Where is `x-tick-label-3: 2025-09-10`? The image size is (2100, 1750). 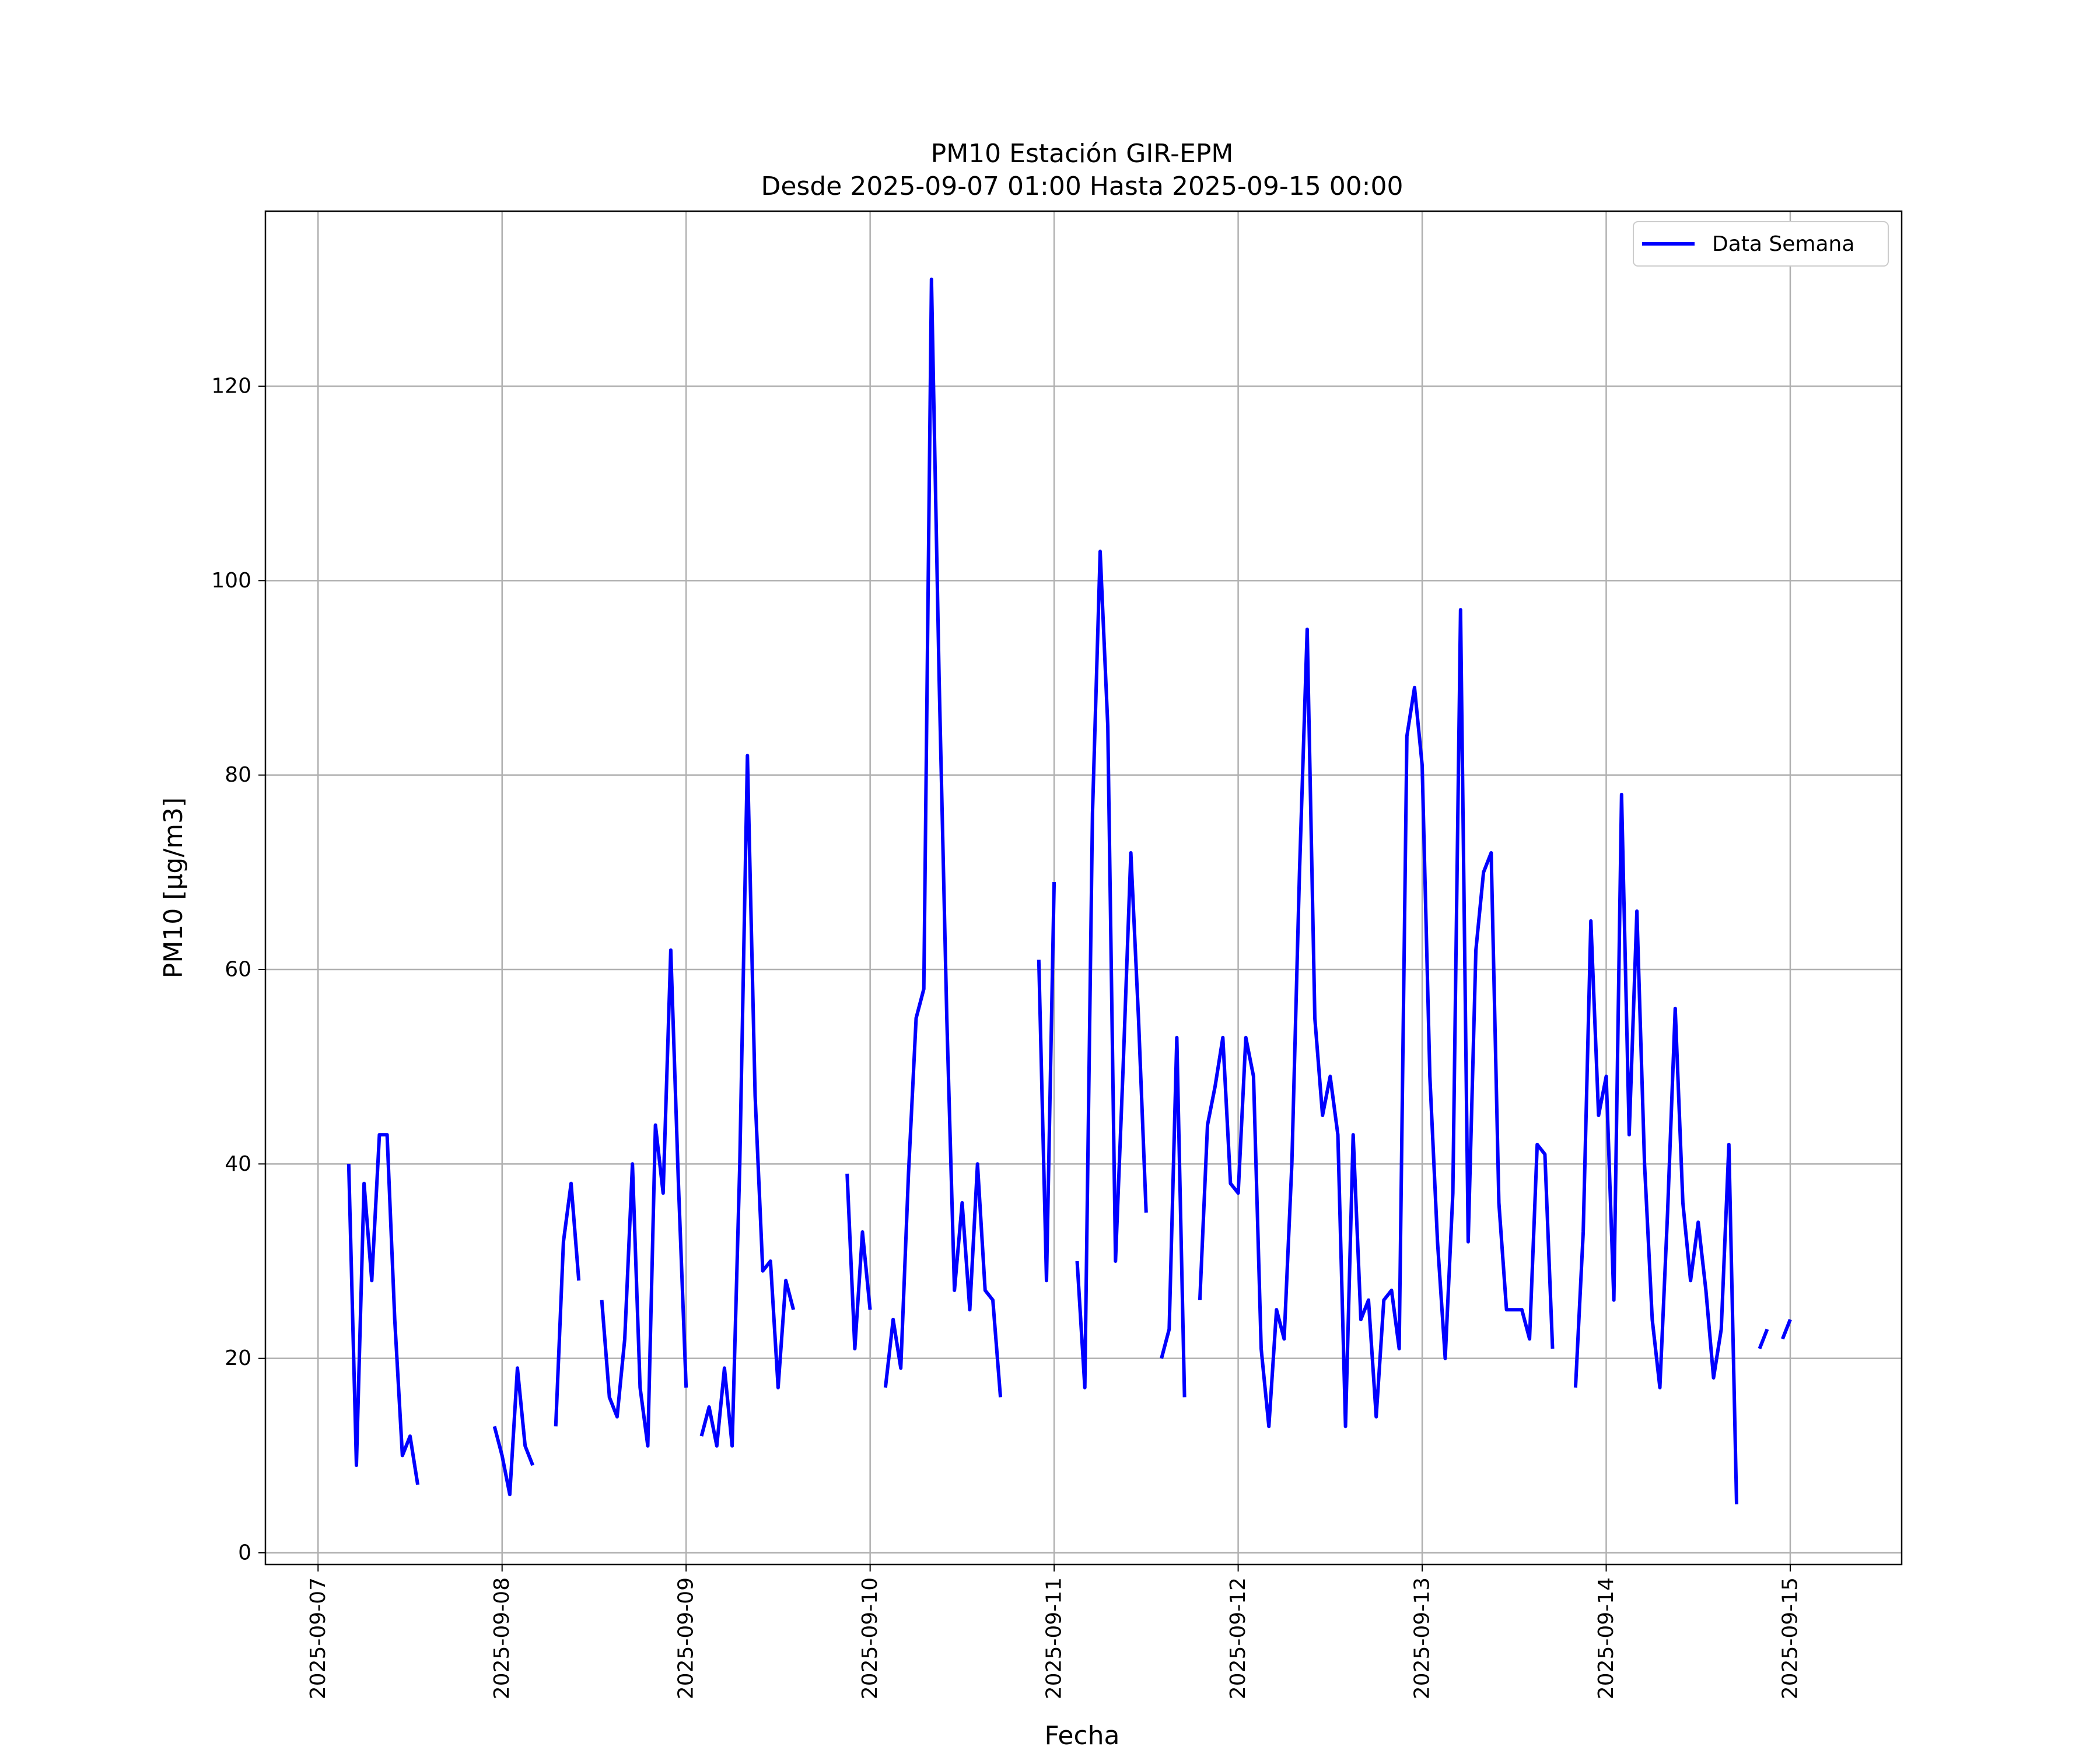 x-tick-label-3: 2025-09-10 is located at coordinates (870, 1638).